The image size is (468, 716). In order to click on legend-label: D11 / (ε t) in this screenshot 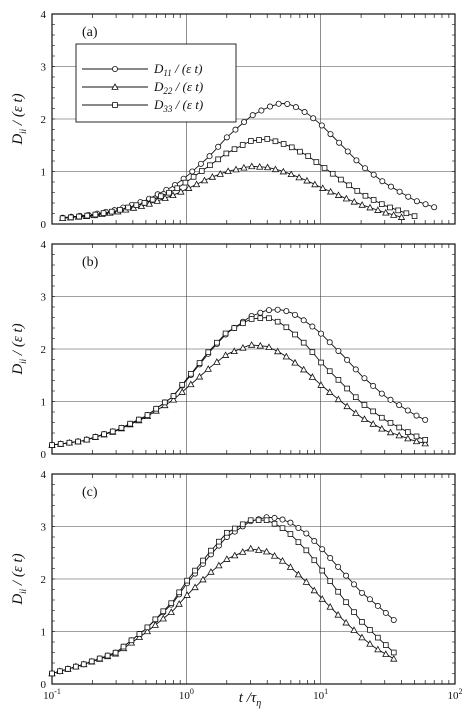, I will do `click(178, 69)`.